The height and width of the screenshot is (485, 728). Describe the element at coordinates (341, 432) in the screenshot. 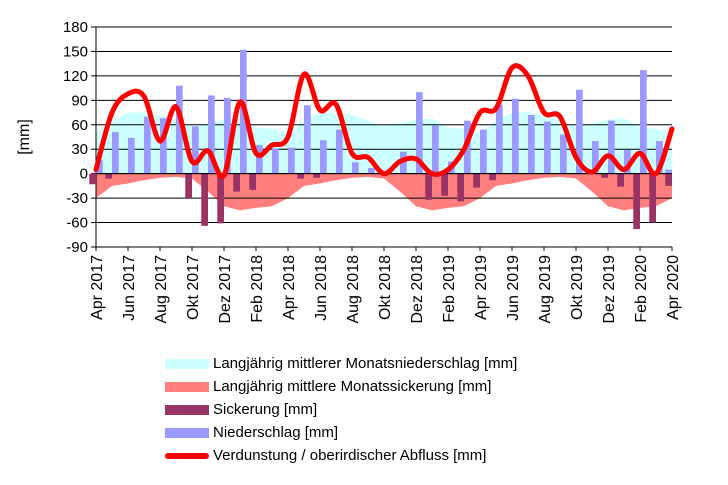

I see `legend-item-bar-precip: Niederschlag [mm]` at that location.